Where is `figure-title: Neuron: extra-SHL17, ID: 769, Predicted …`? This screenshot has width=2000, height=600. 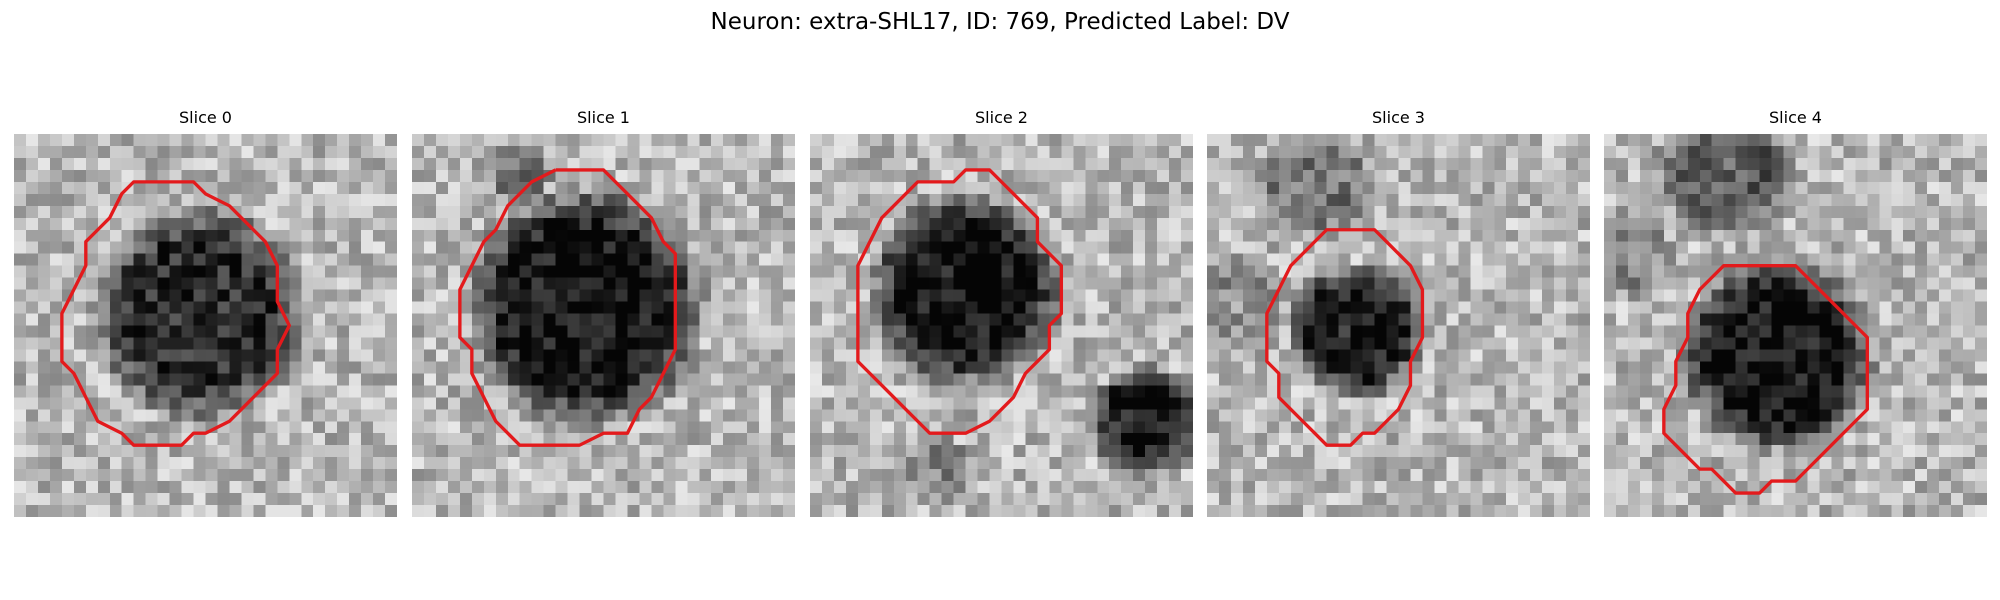
figure-title: Neuron: extra-SHL17, ID: 769, Predicted … is located at coordinates (1000, 22).